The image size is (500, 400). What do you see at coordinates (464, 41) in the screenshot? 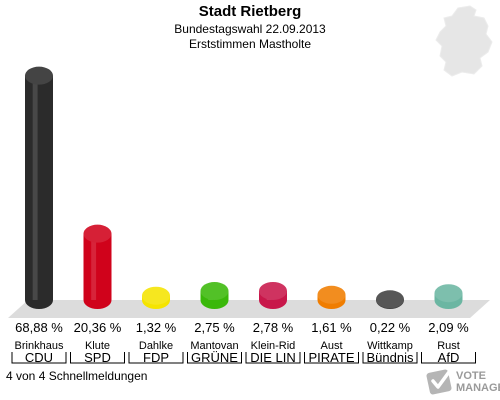
I see `germany-map-icon` at bounding box center [464, 41].